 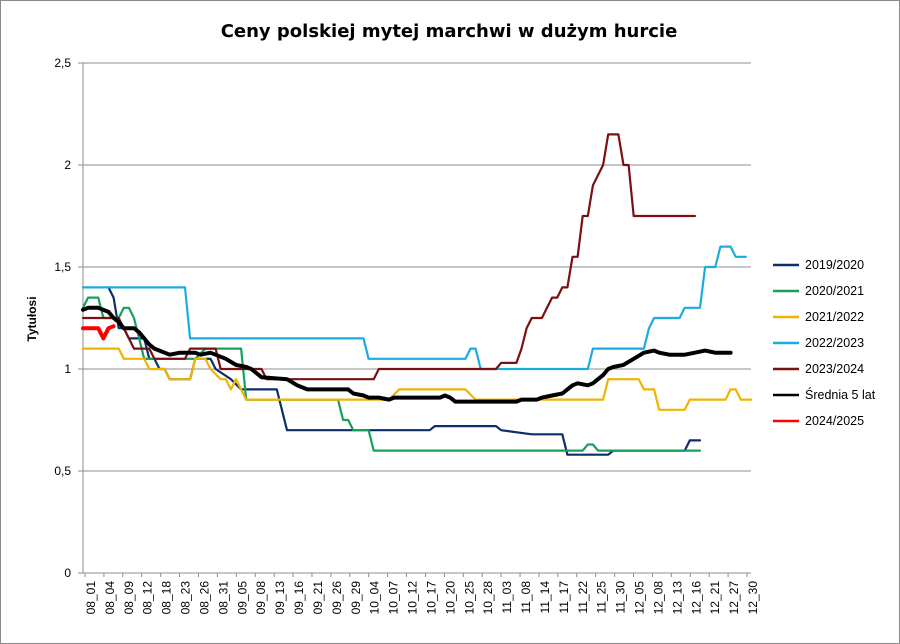 I want to click on legend-label: 2019/2020, so click(x=834, y=265).